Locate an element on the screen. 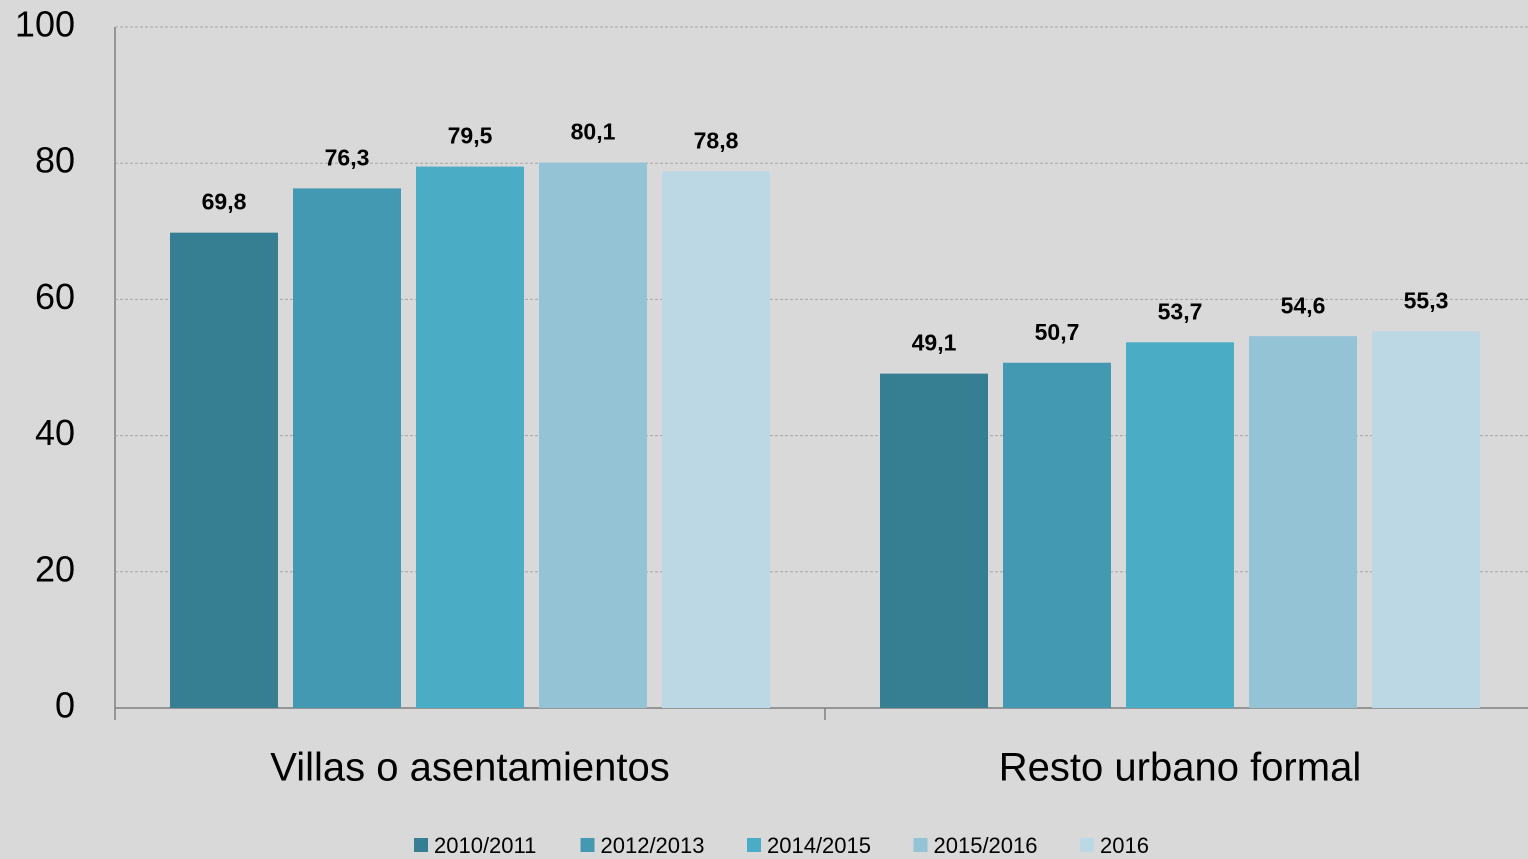  data-label: 78,8 is located at coordinates (716, 140).